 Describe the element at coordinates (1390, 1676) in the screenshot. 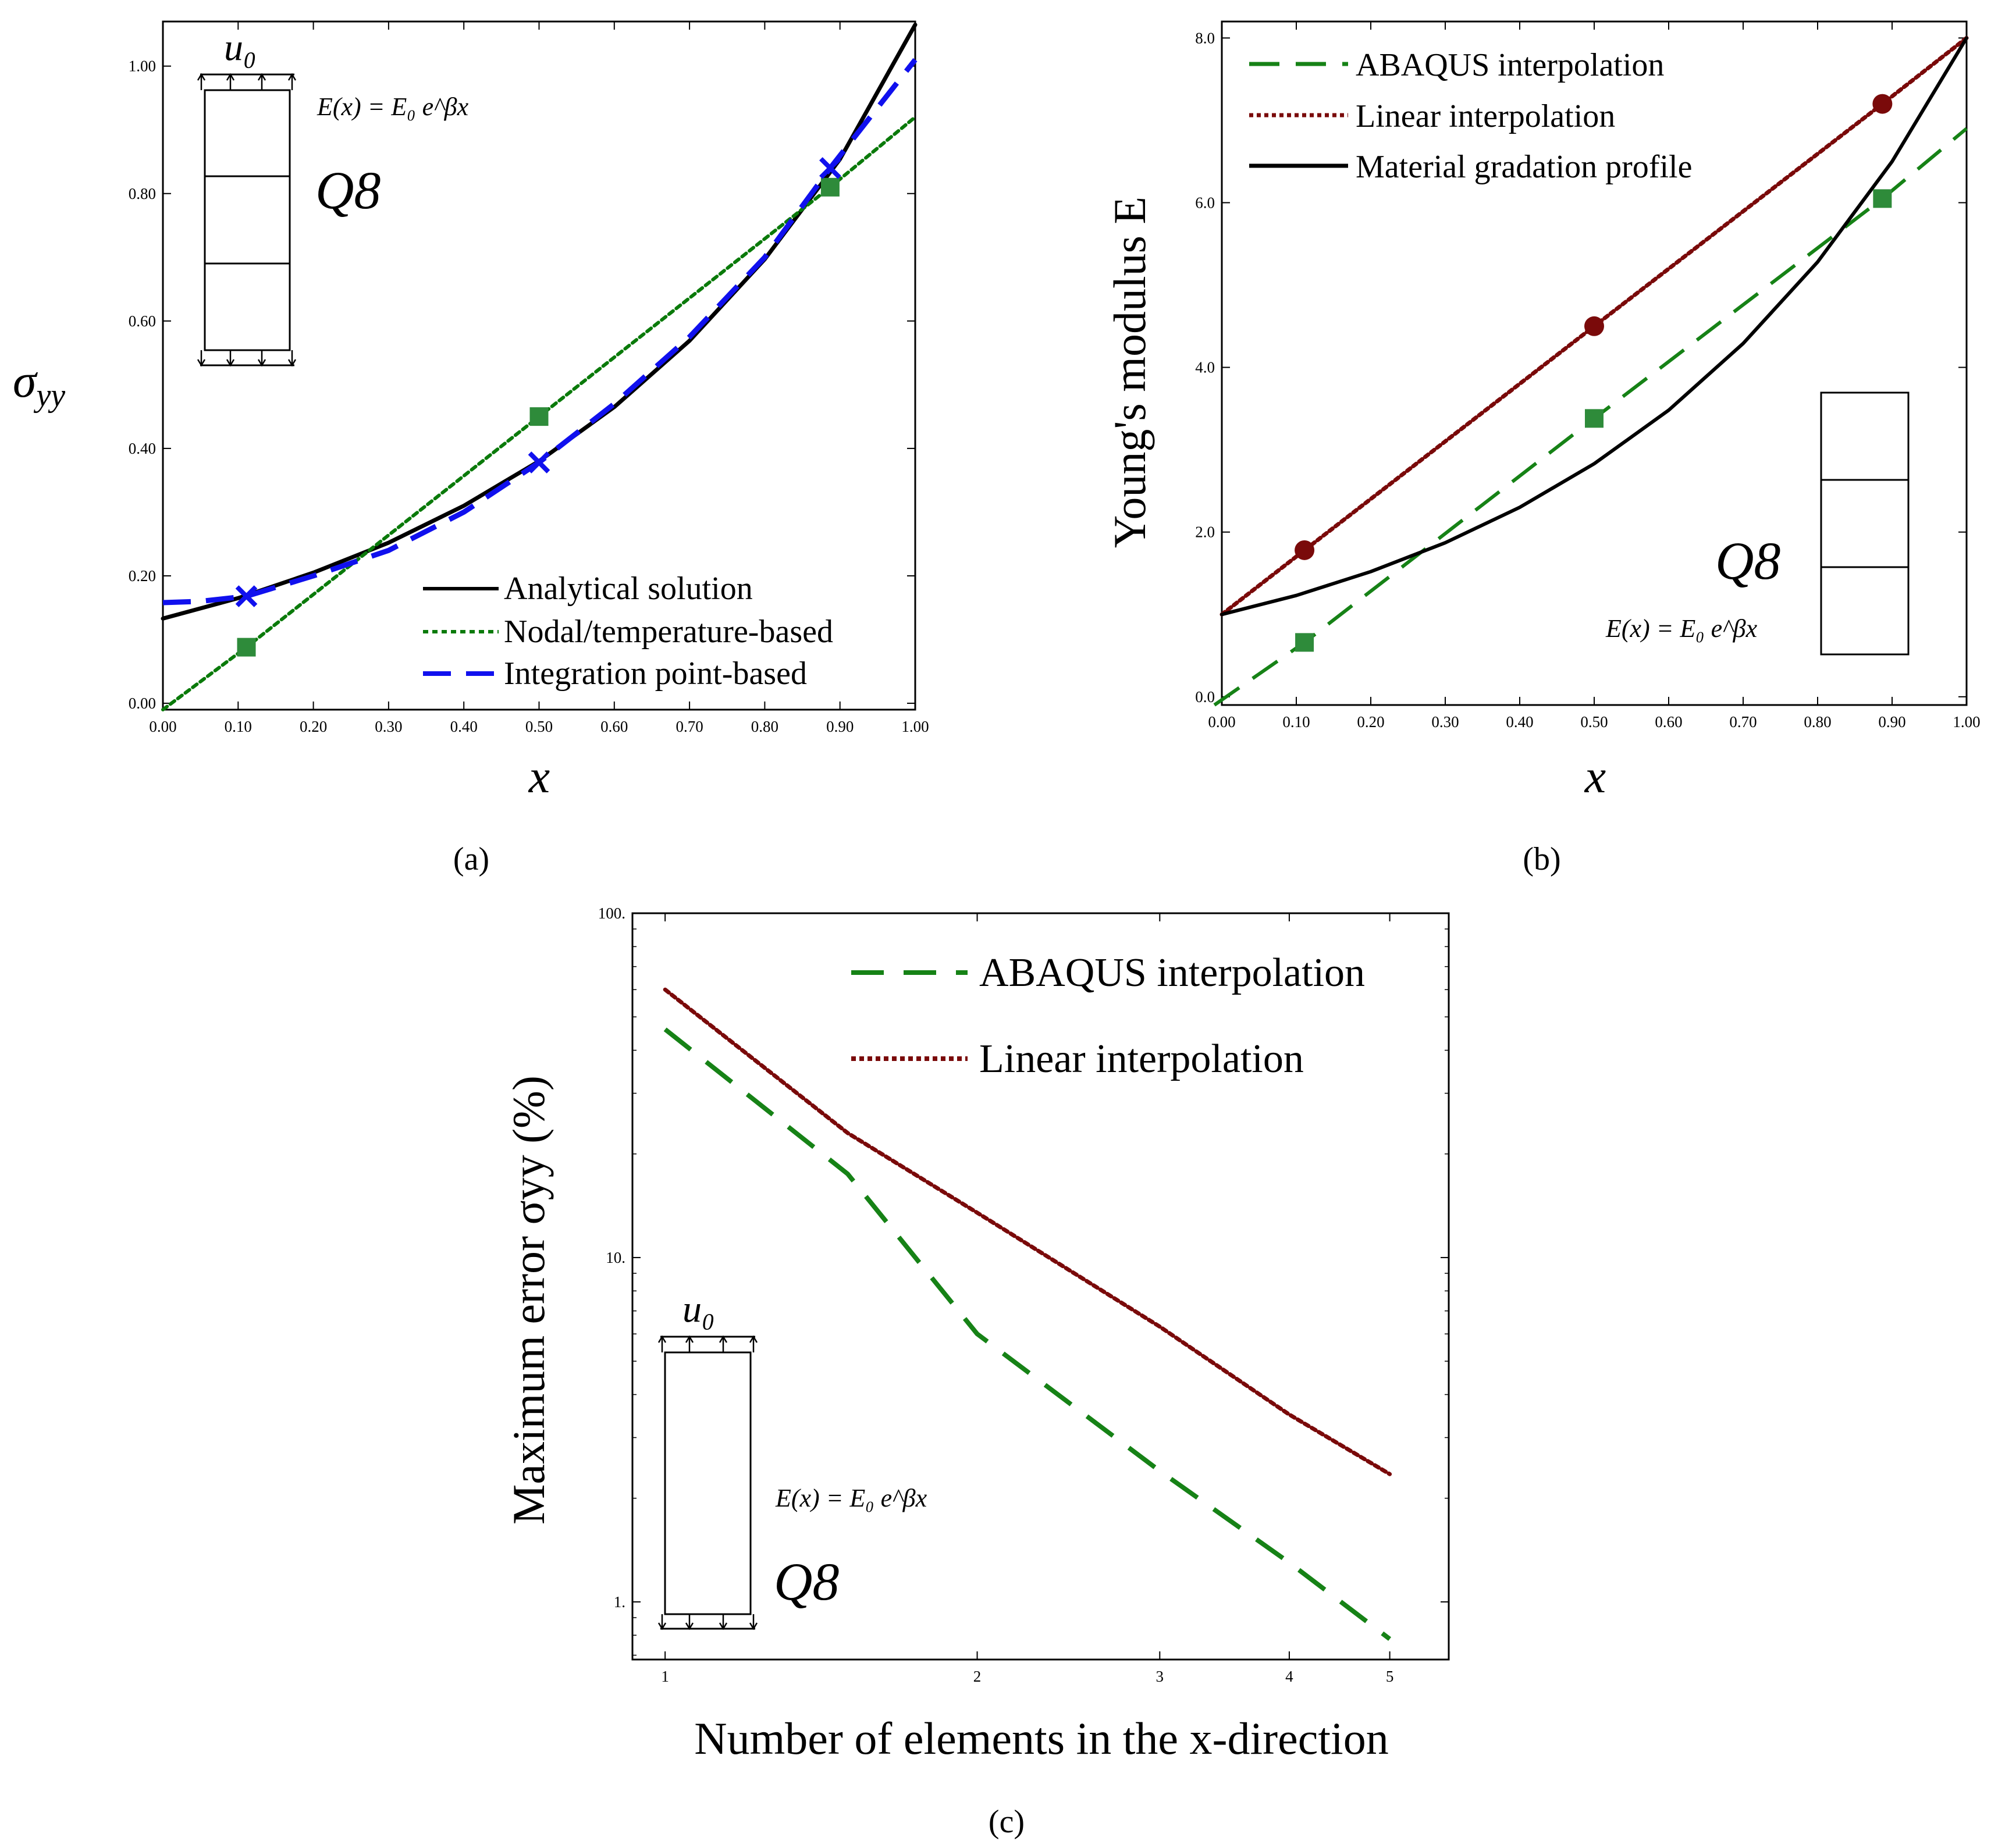

I see `x-tick-label: 5` at that location.